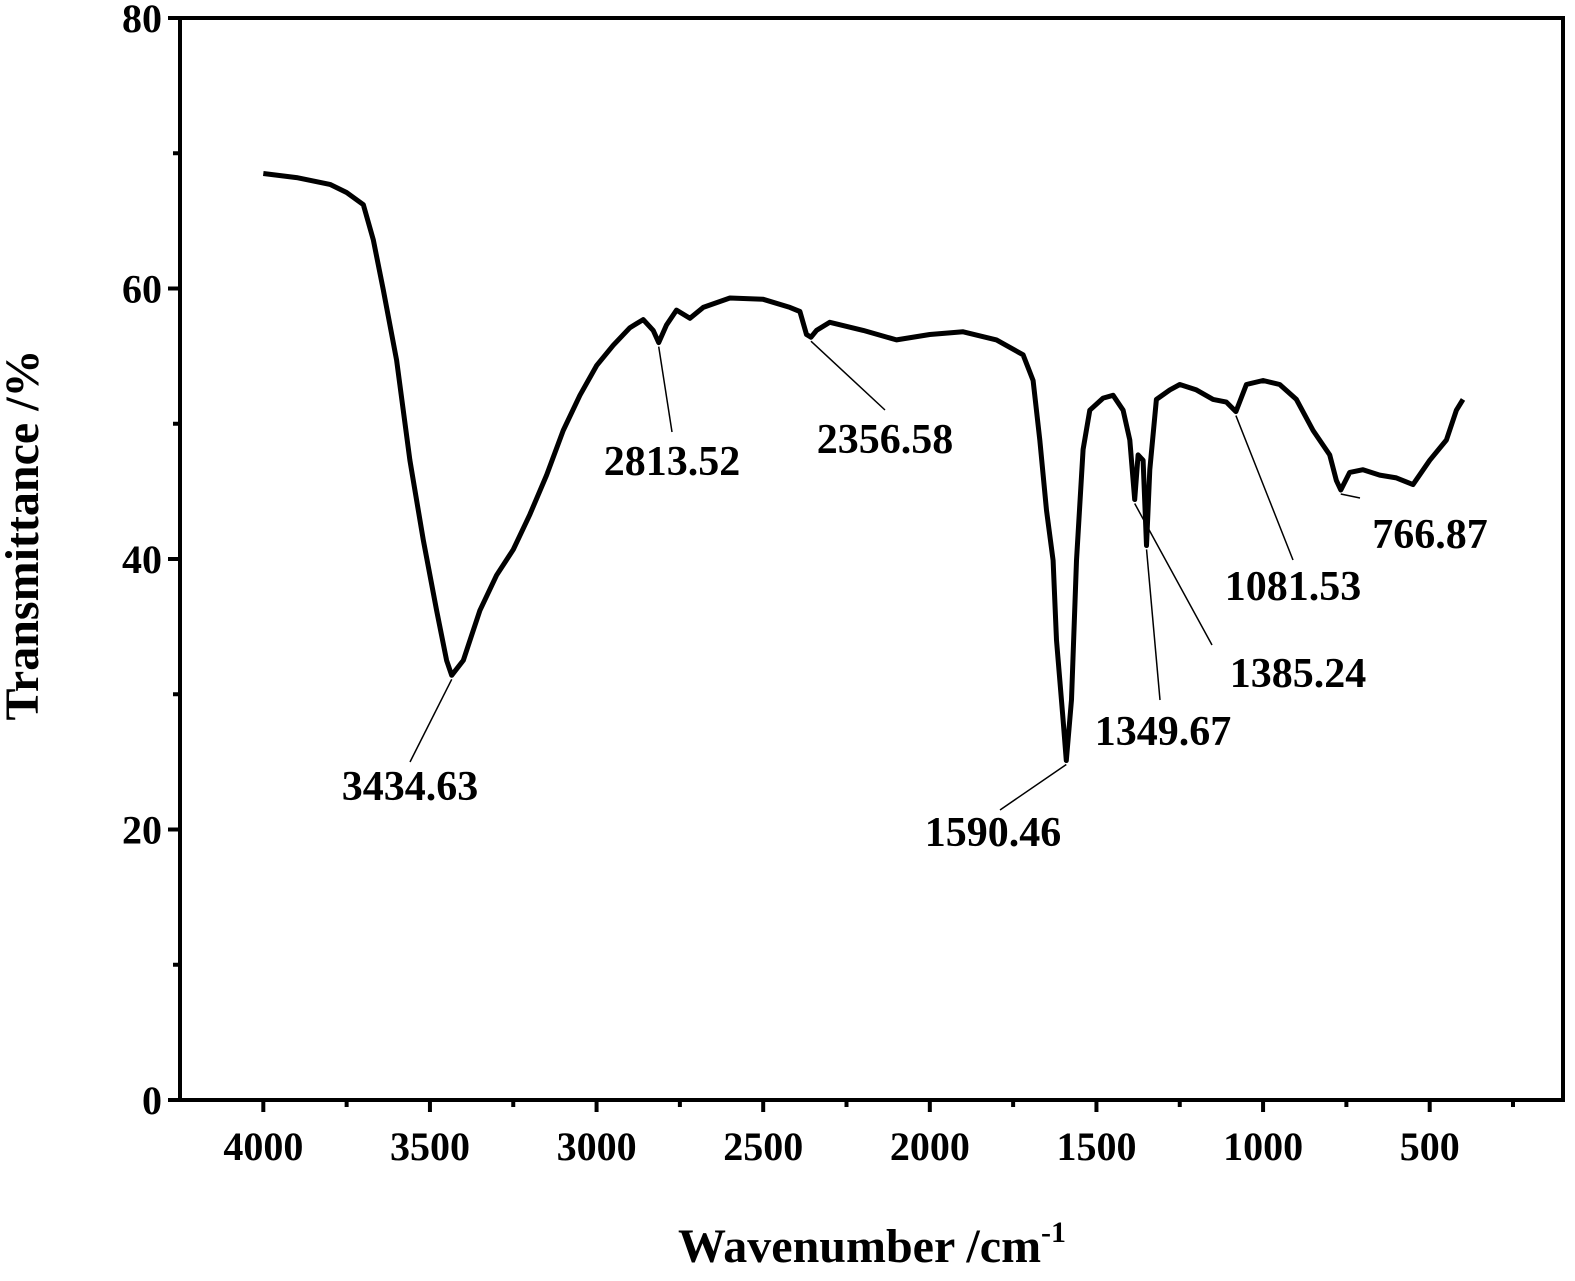  What do you see at coordinates (142, 830) in the screenshot?
I see `y-tick-label: 20` at bounding box center [142, 830].